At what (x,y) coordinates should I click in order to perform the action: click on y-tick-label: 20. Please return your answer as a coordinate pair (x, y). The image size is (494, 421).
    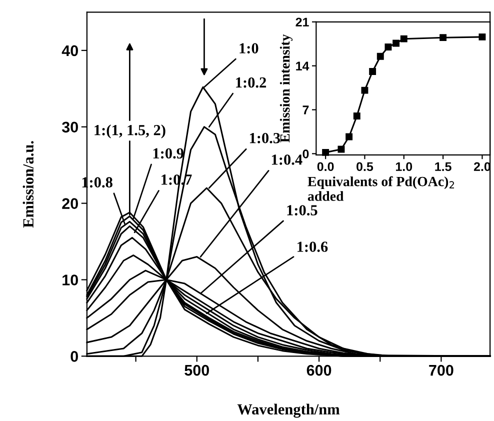
    Looking at the image, I should click on (70, 203).